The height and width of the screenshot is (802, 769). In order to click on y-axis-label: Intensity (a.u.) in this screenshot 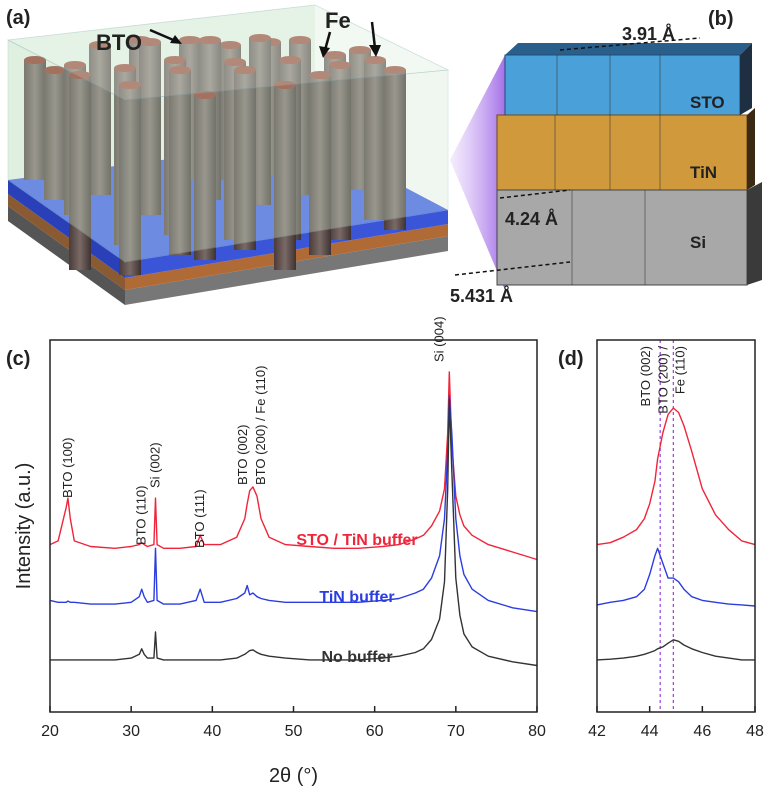, I will do `click(24, 526)`.